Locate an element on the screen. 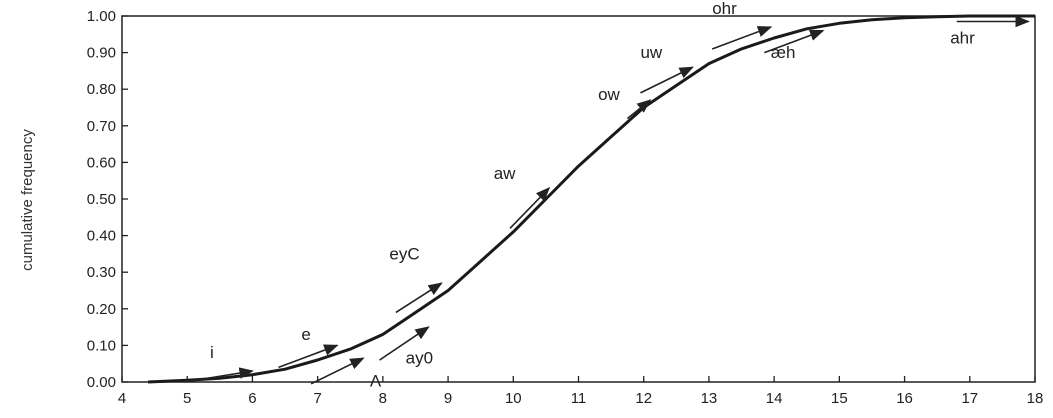 Image resolution: width=1053 pixels, height=418 pixels. y-tick-label: 0.90 is located at coordinates (101, 53).